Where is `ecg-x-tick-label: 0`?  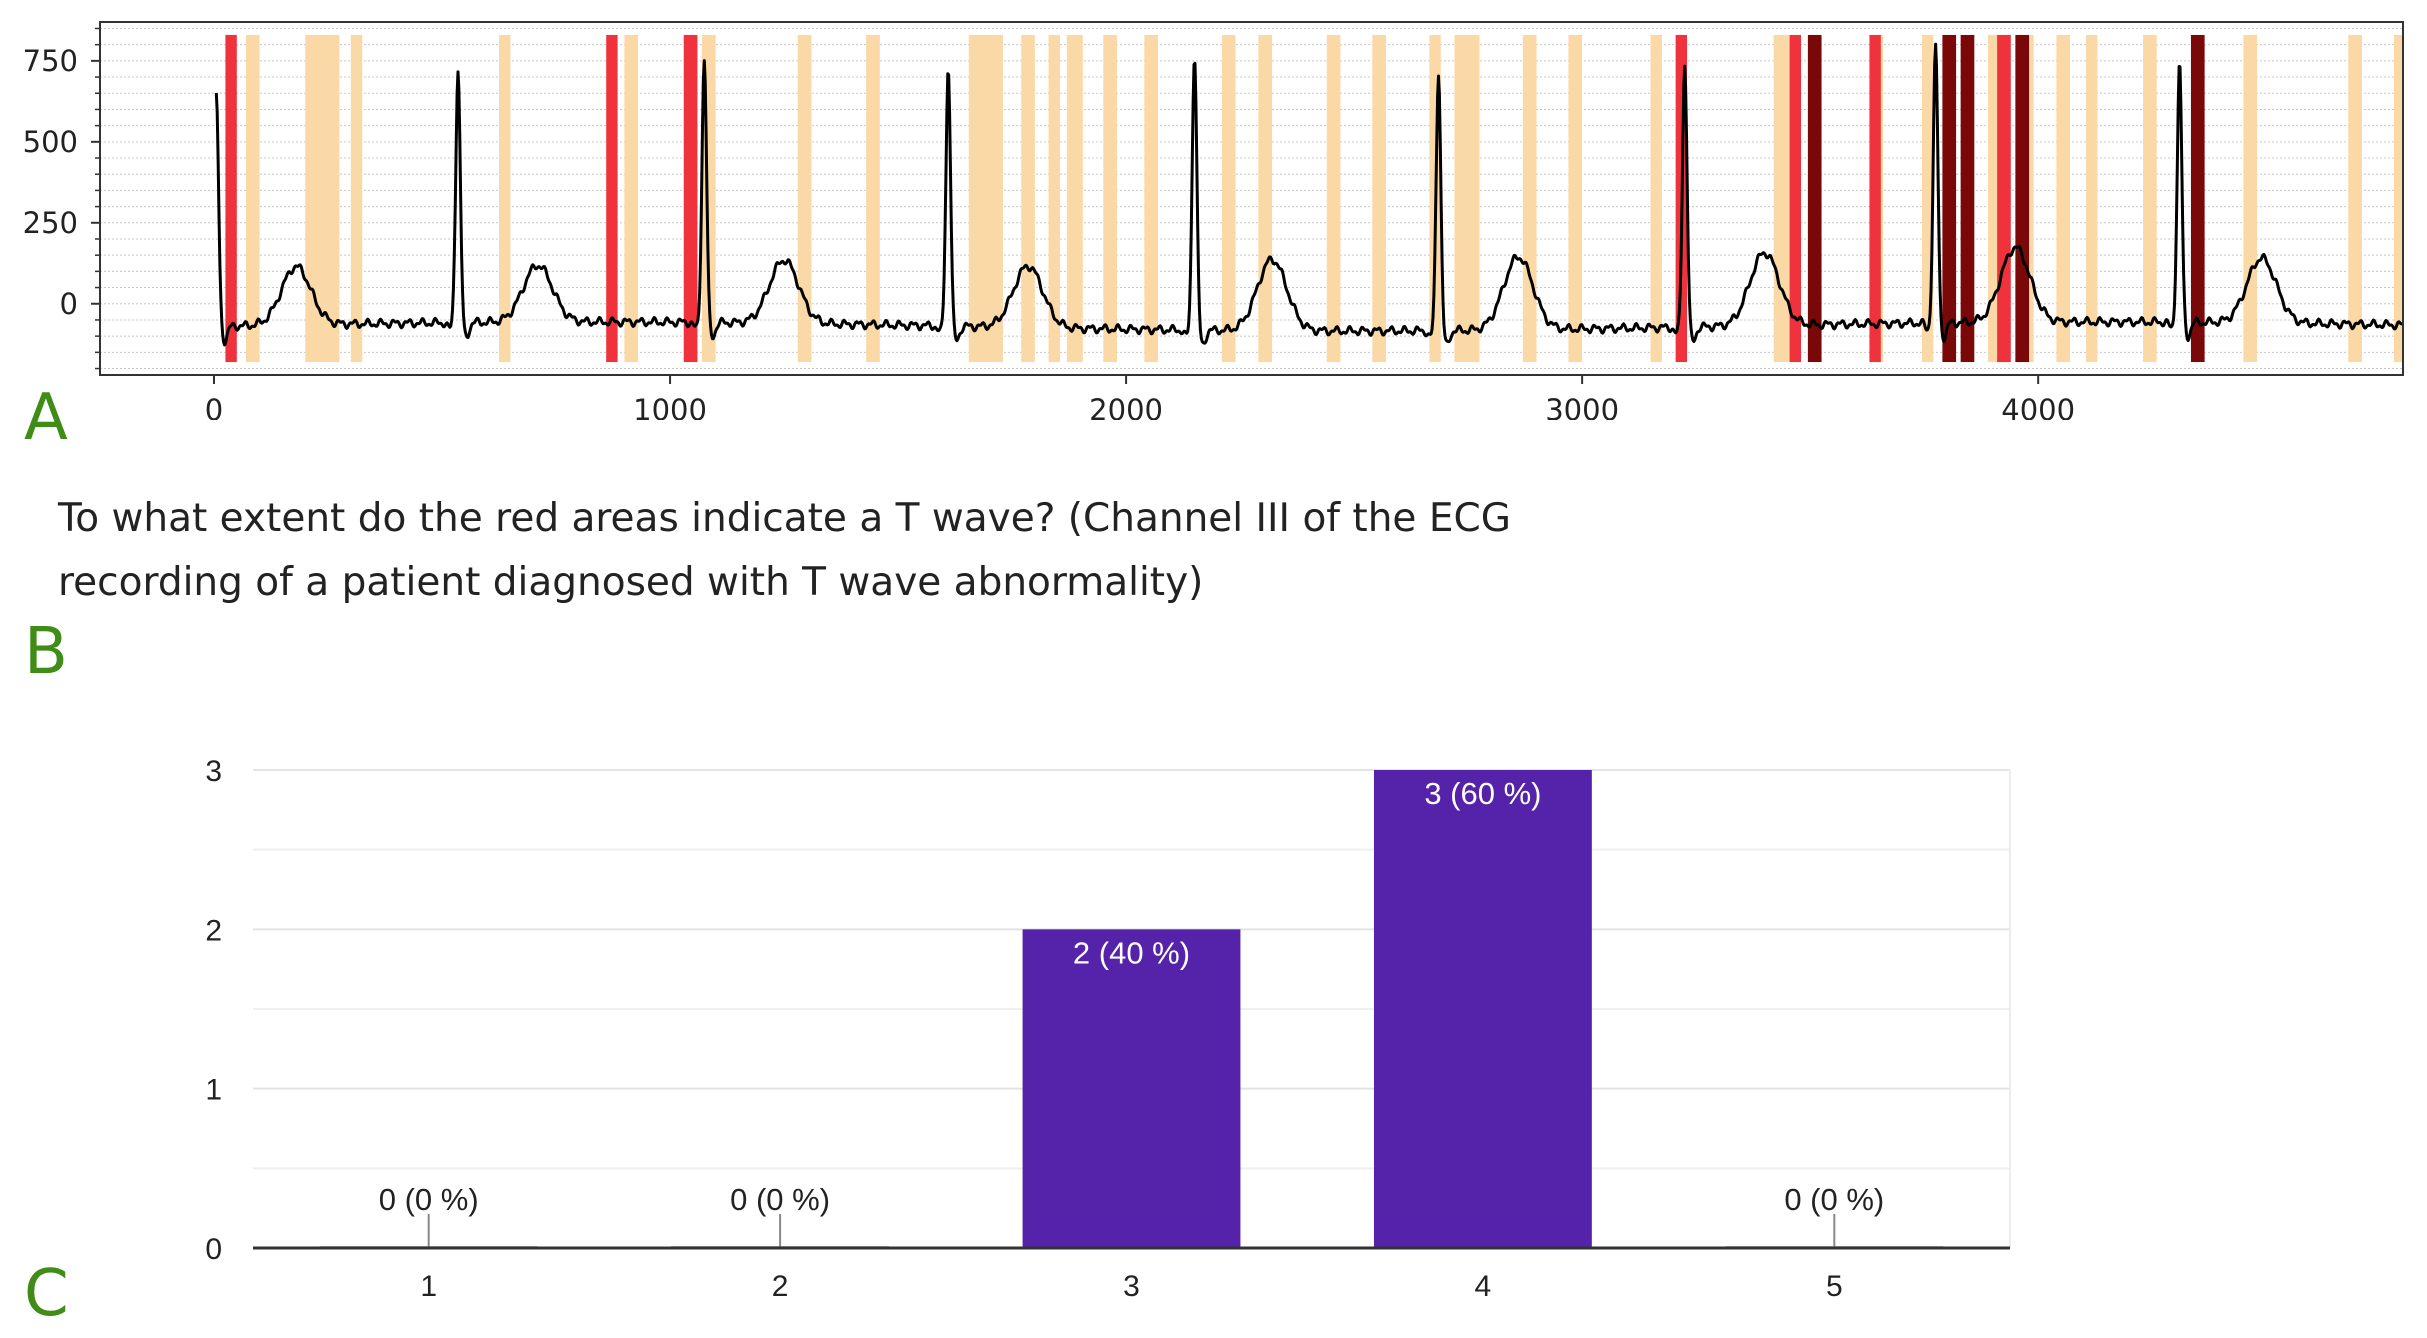
ecg-x-tick-label: 0 is located at coordinates (214, 406).